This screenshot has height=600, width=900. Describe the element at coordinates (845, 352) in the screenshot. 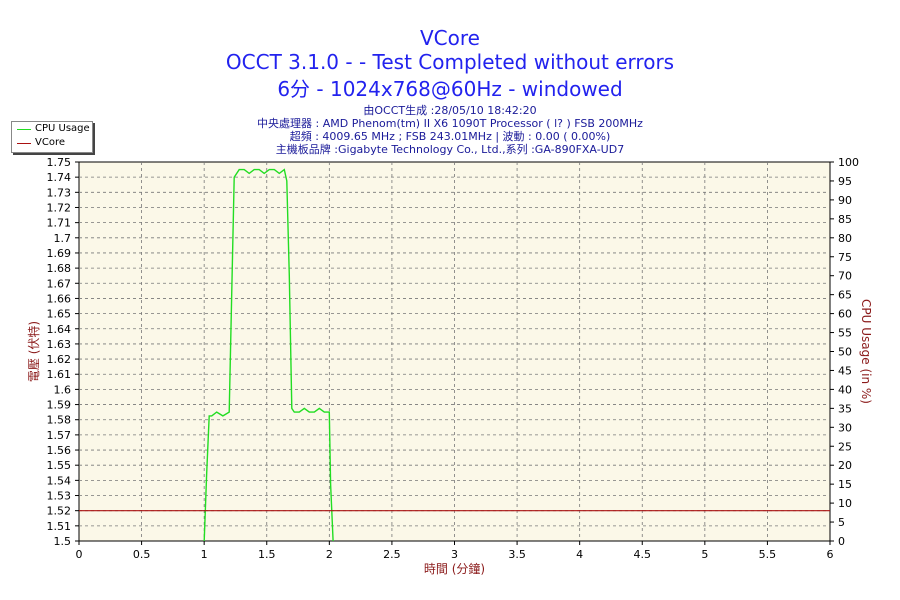

I see `y-right-tick-label: 50` at that location.